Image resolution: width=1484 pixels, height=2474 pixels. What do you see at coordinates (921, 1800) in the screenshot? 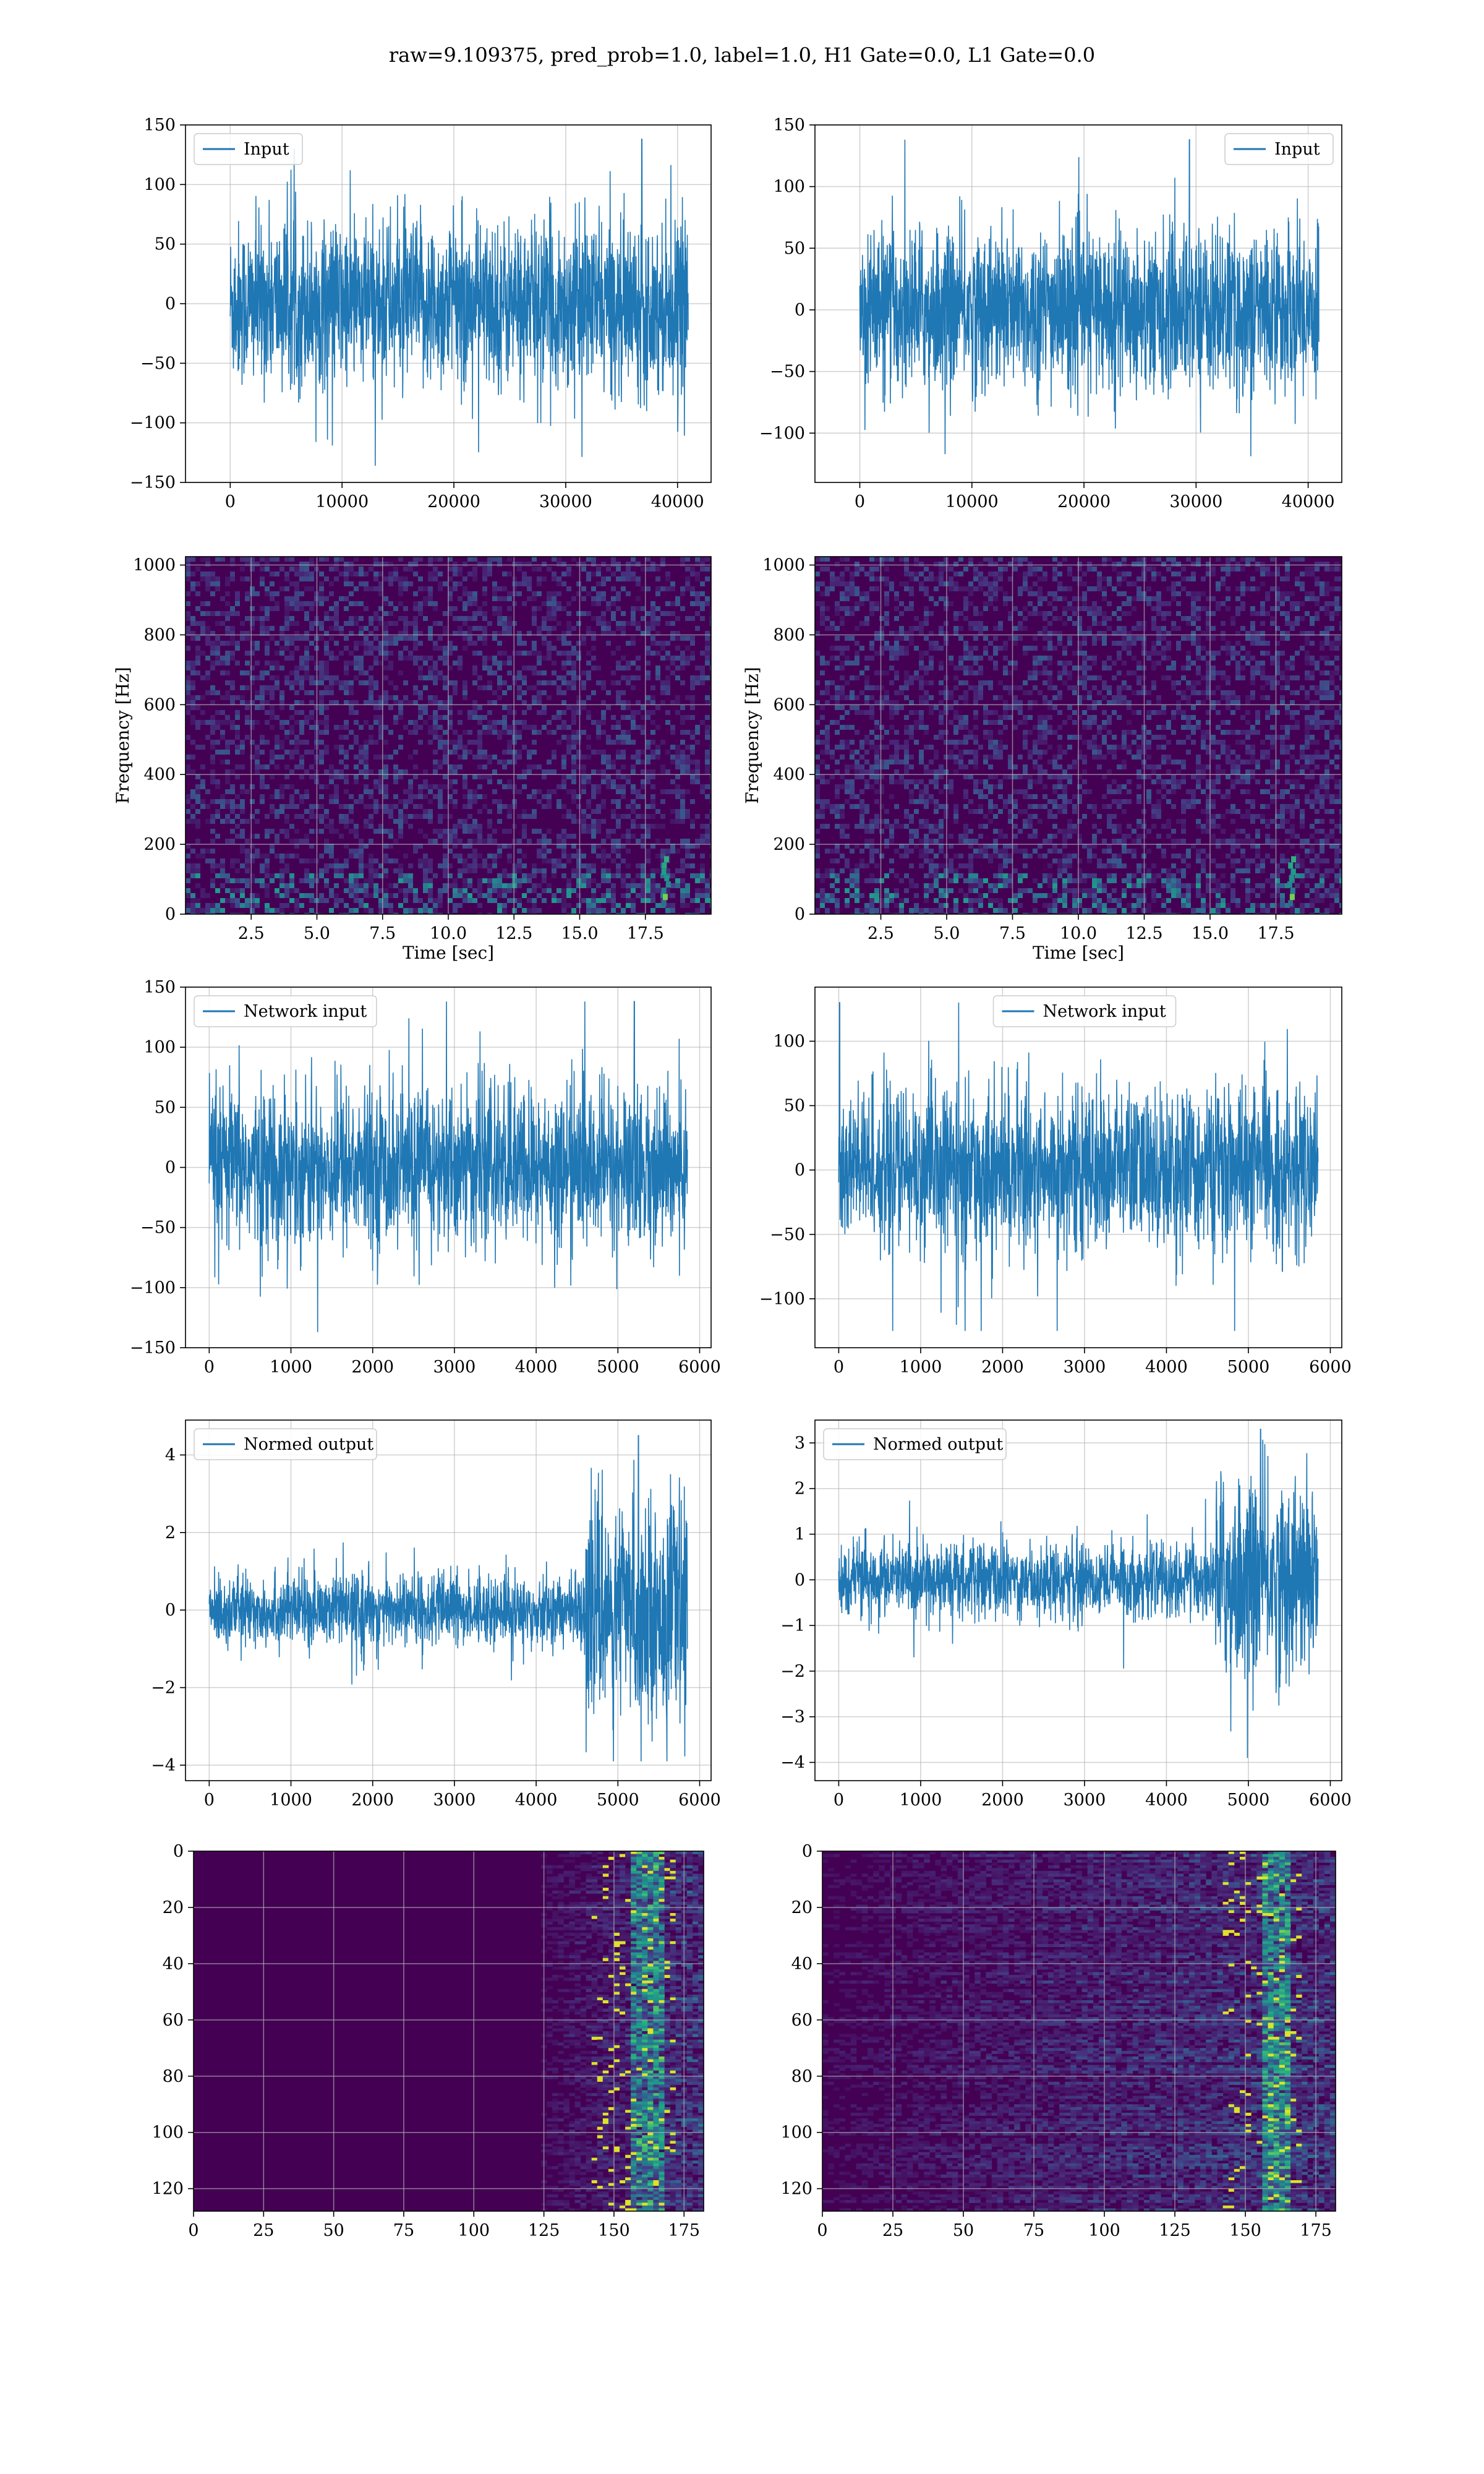
I see `norm-right-xtick-label: 1000` at bounding box center [921, 1800].